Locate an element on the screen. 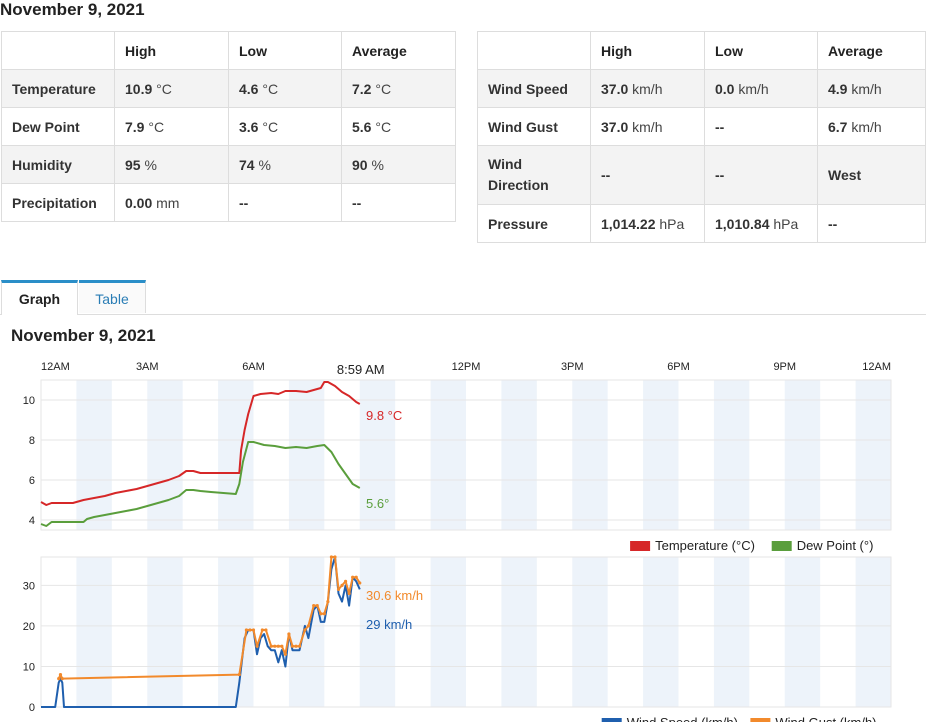  legend-label: Wind Gust (km/h) is located at coordinates (825, 718).